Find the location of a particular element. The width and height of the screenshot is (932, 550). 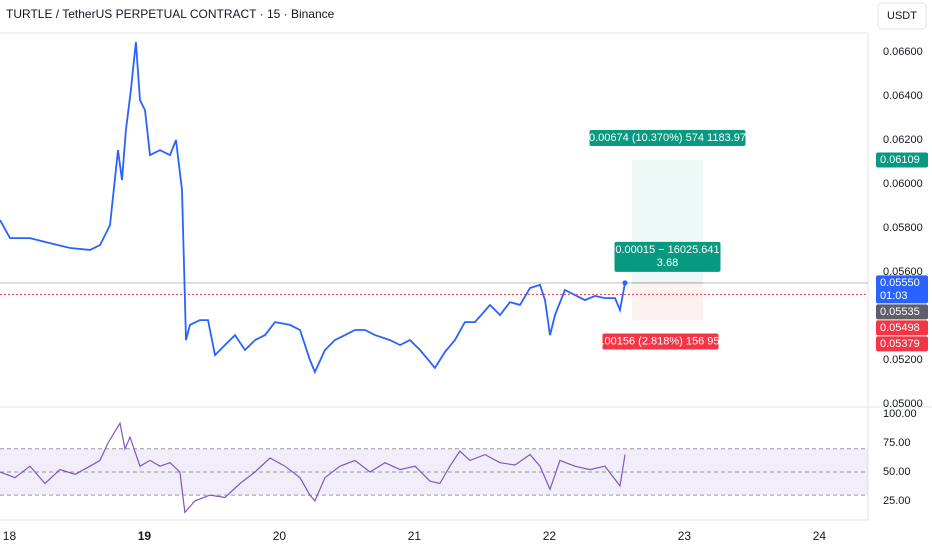

price-badge-label: 0.05379 is located at coordinates (900, 344).